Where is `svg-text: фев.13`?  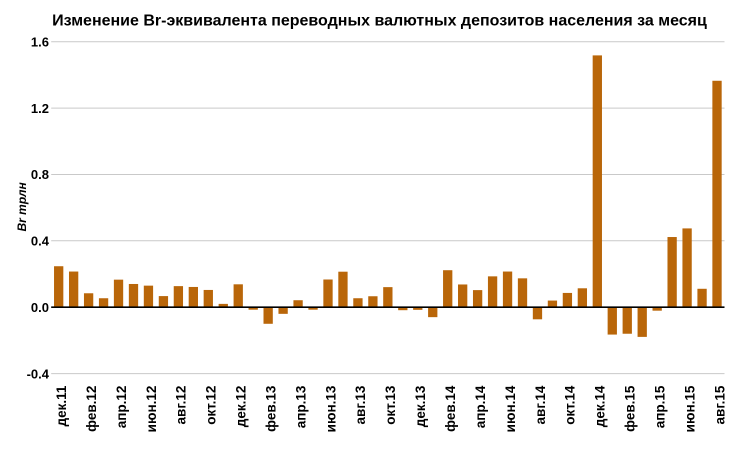
svg-text: фев.13 is located at coordinates (271, 408).